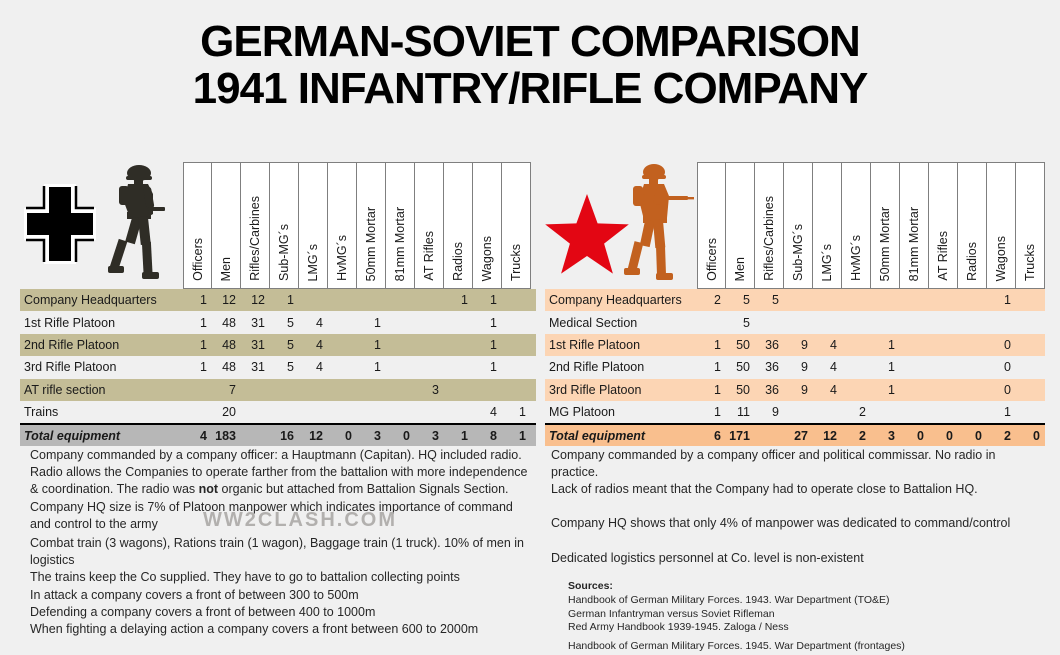 Image resolution: width=1060 pixels, height=655 pixels. What do you see at coordinates (801, 435) in the screenshot?
I see `cell-sub-mg-s: 27` at bounding box center [801, 435].